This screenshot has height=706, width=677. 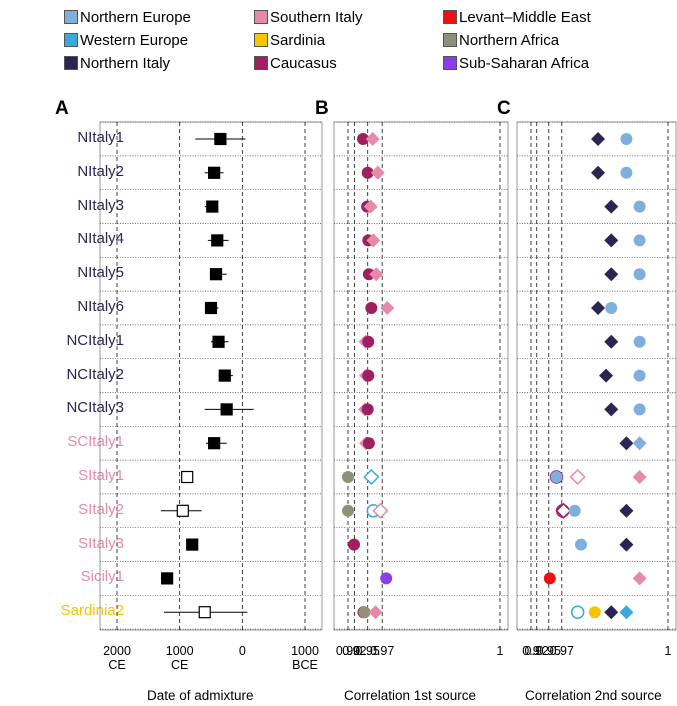 What do you see at coordinates (102, 577) in the screenshot?
I see `row-label: Sicily1` at bounding box center [102, 577].